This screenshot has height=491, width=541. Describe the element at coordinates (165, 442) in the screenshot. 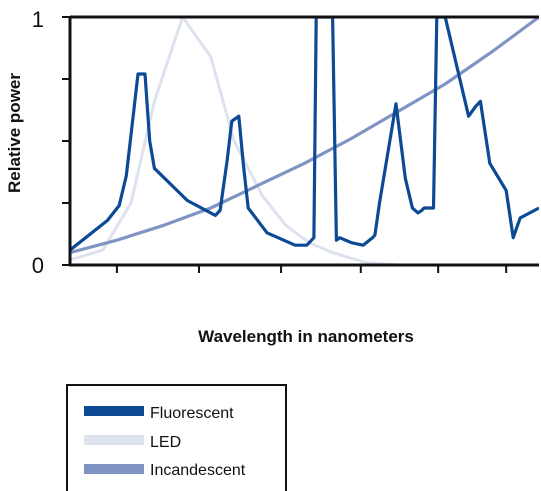

I see `legend-label-led: LED` at that location.